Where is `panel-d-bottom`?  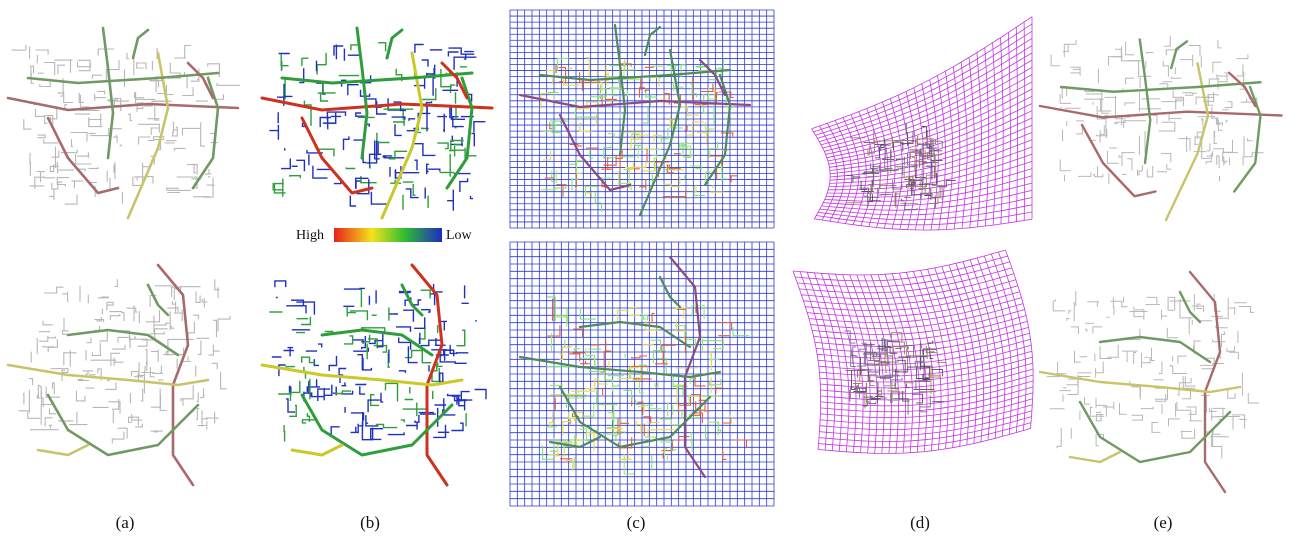 panel-d-bottom is located at coordinates (913, 351).